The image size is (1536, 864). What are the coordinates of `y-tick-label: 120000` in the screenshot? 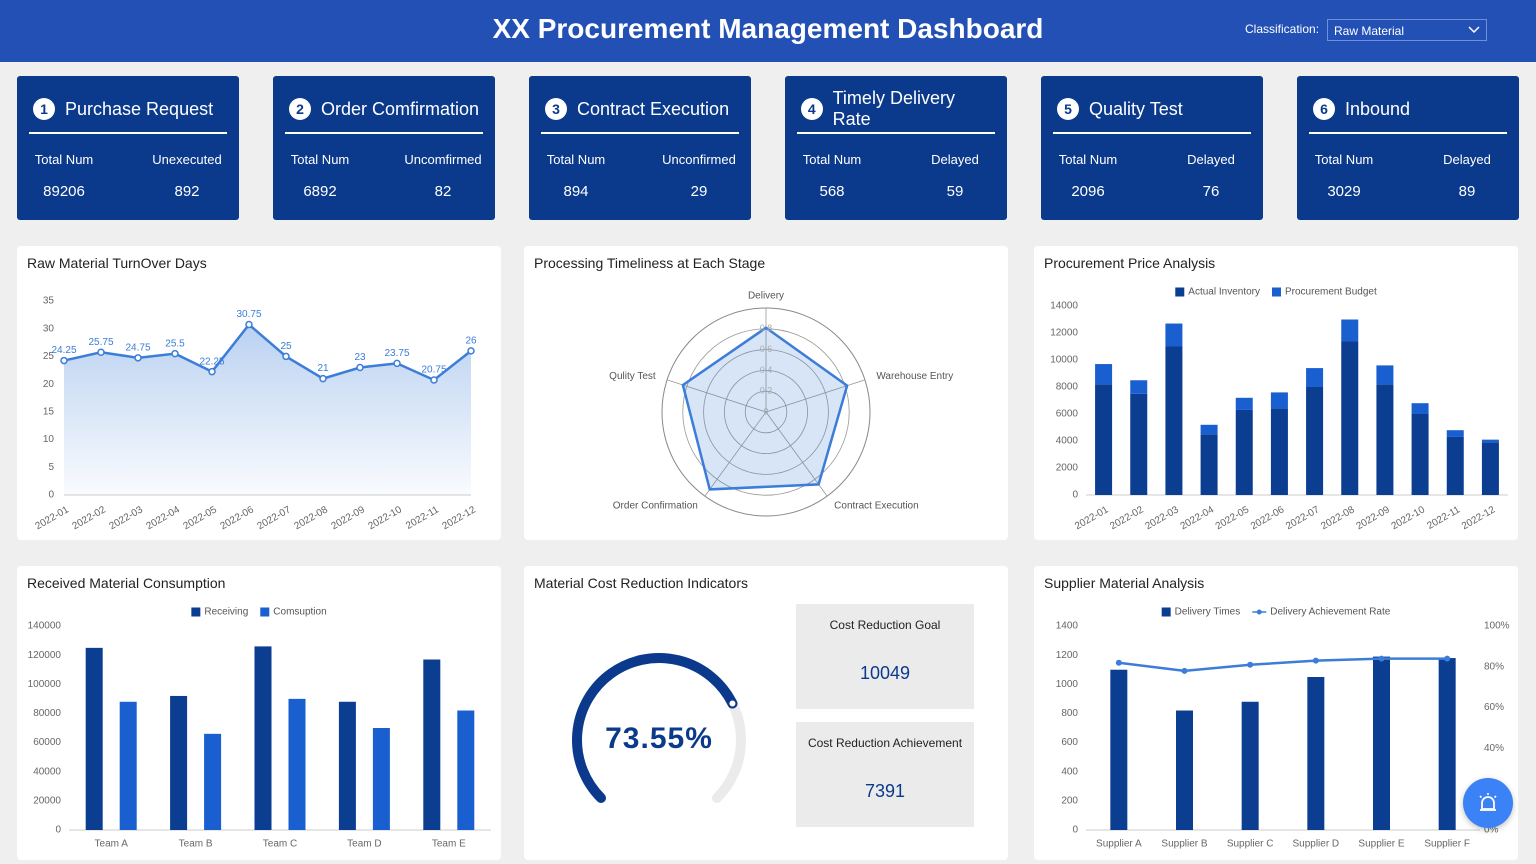 It's located at (45, 655).